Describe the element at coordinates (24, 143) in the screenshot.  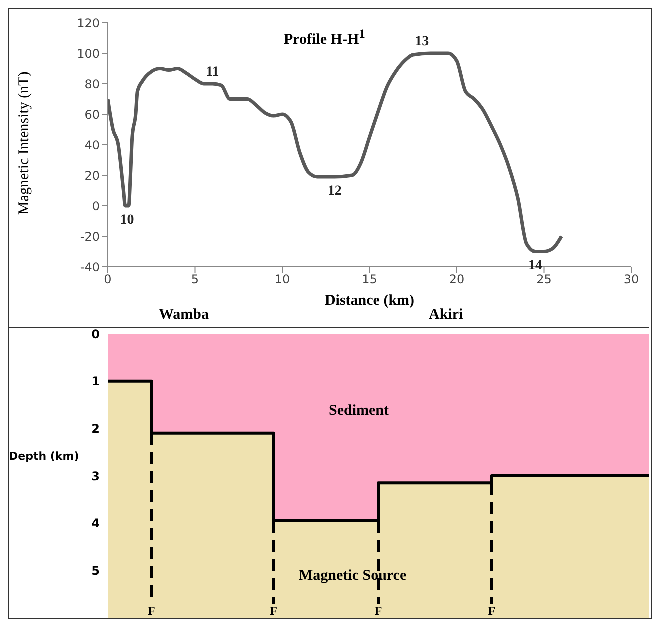
I see `y-axis-title: Magnetic Intensity (nT)` at that location.